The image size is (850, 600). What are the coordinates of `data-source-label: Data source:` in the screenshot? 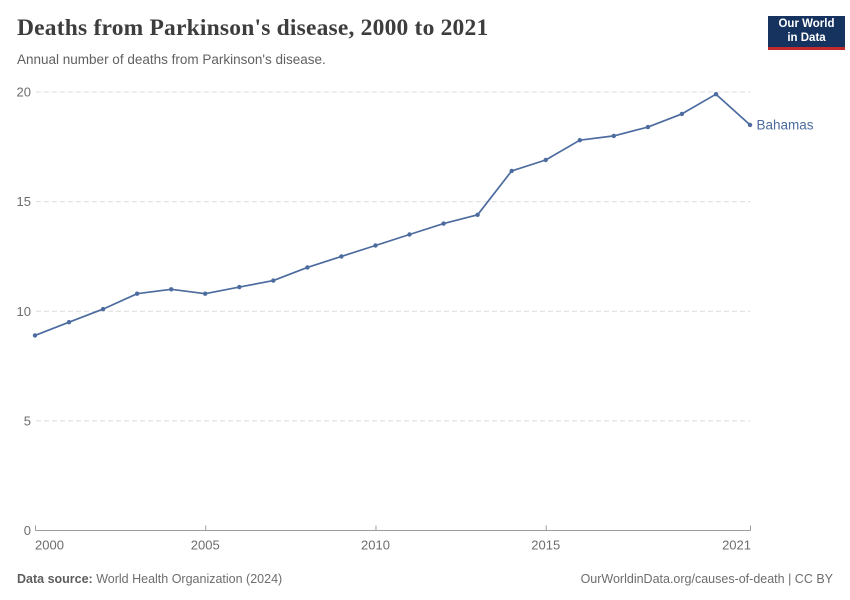 It's located at (55, 579).